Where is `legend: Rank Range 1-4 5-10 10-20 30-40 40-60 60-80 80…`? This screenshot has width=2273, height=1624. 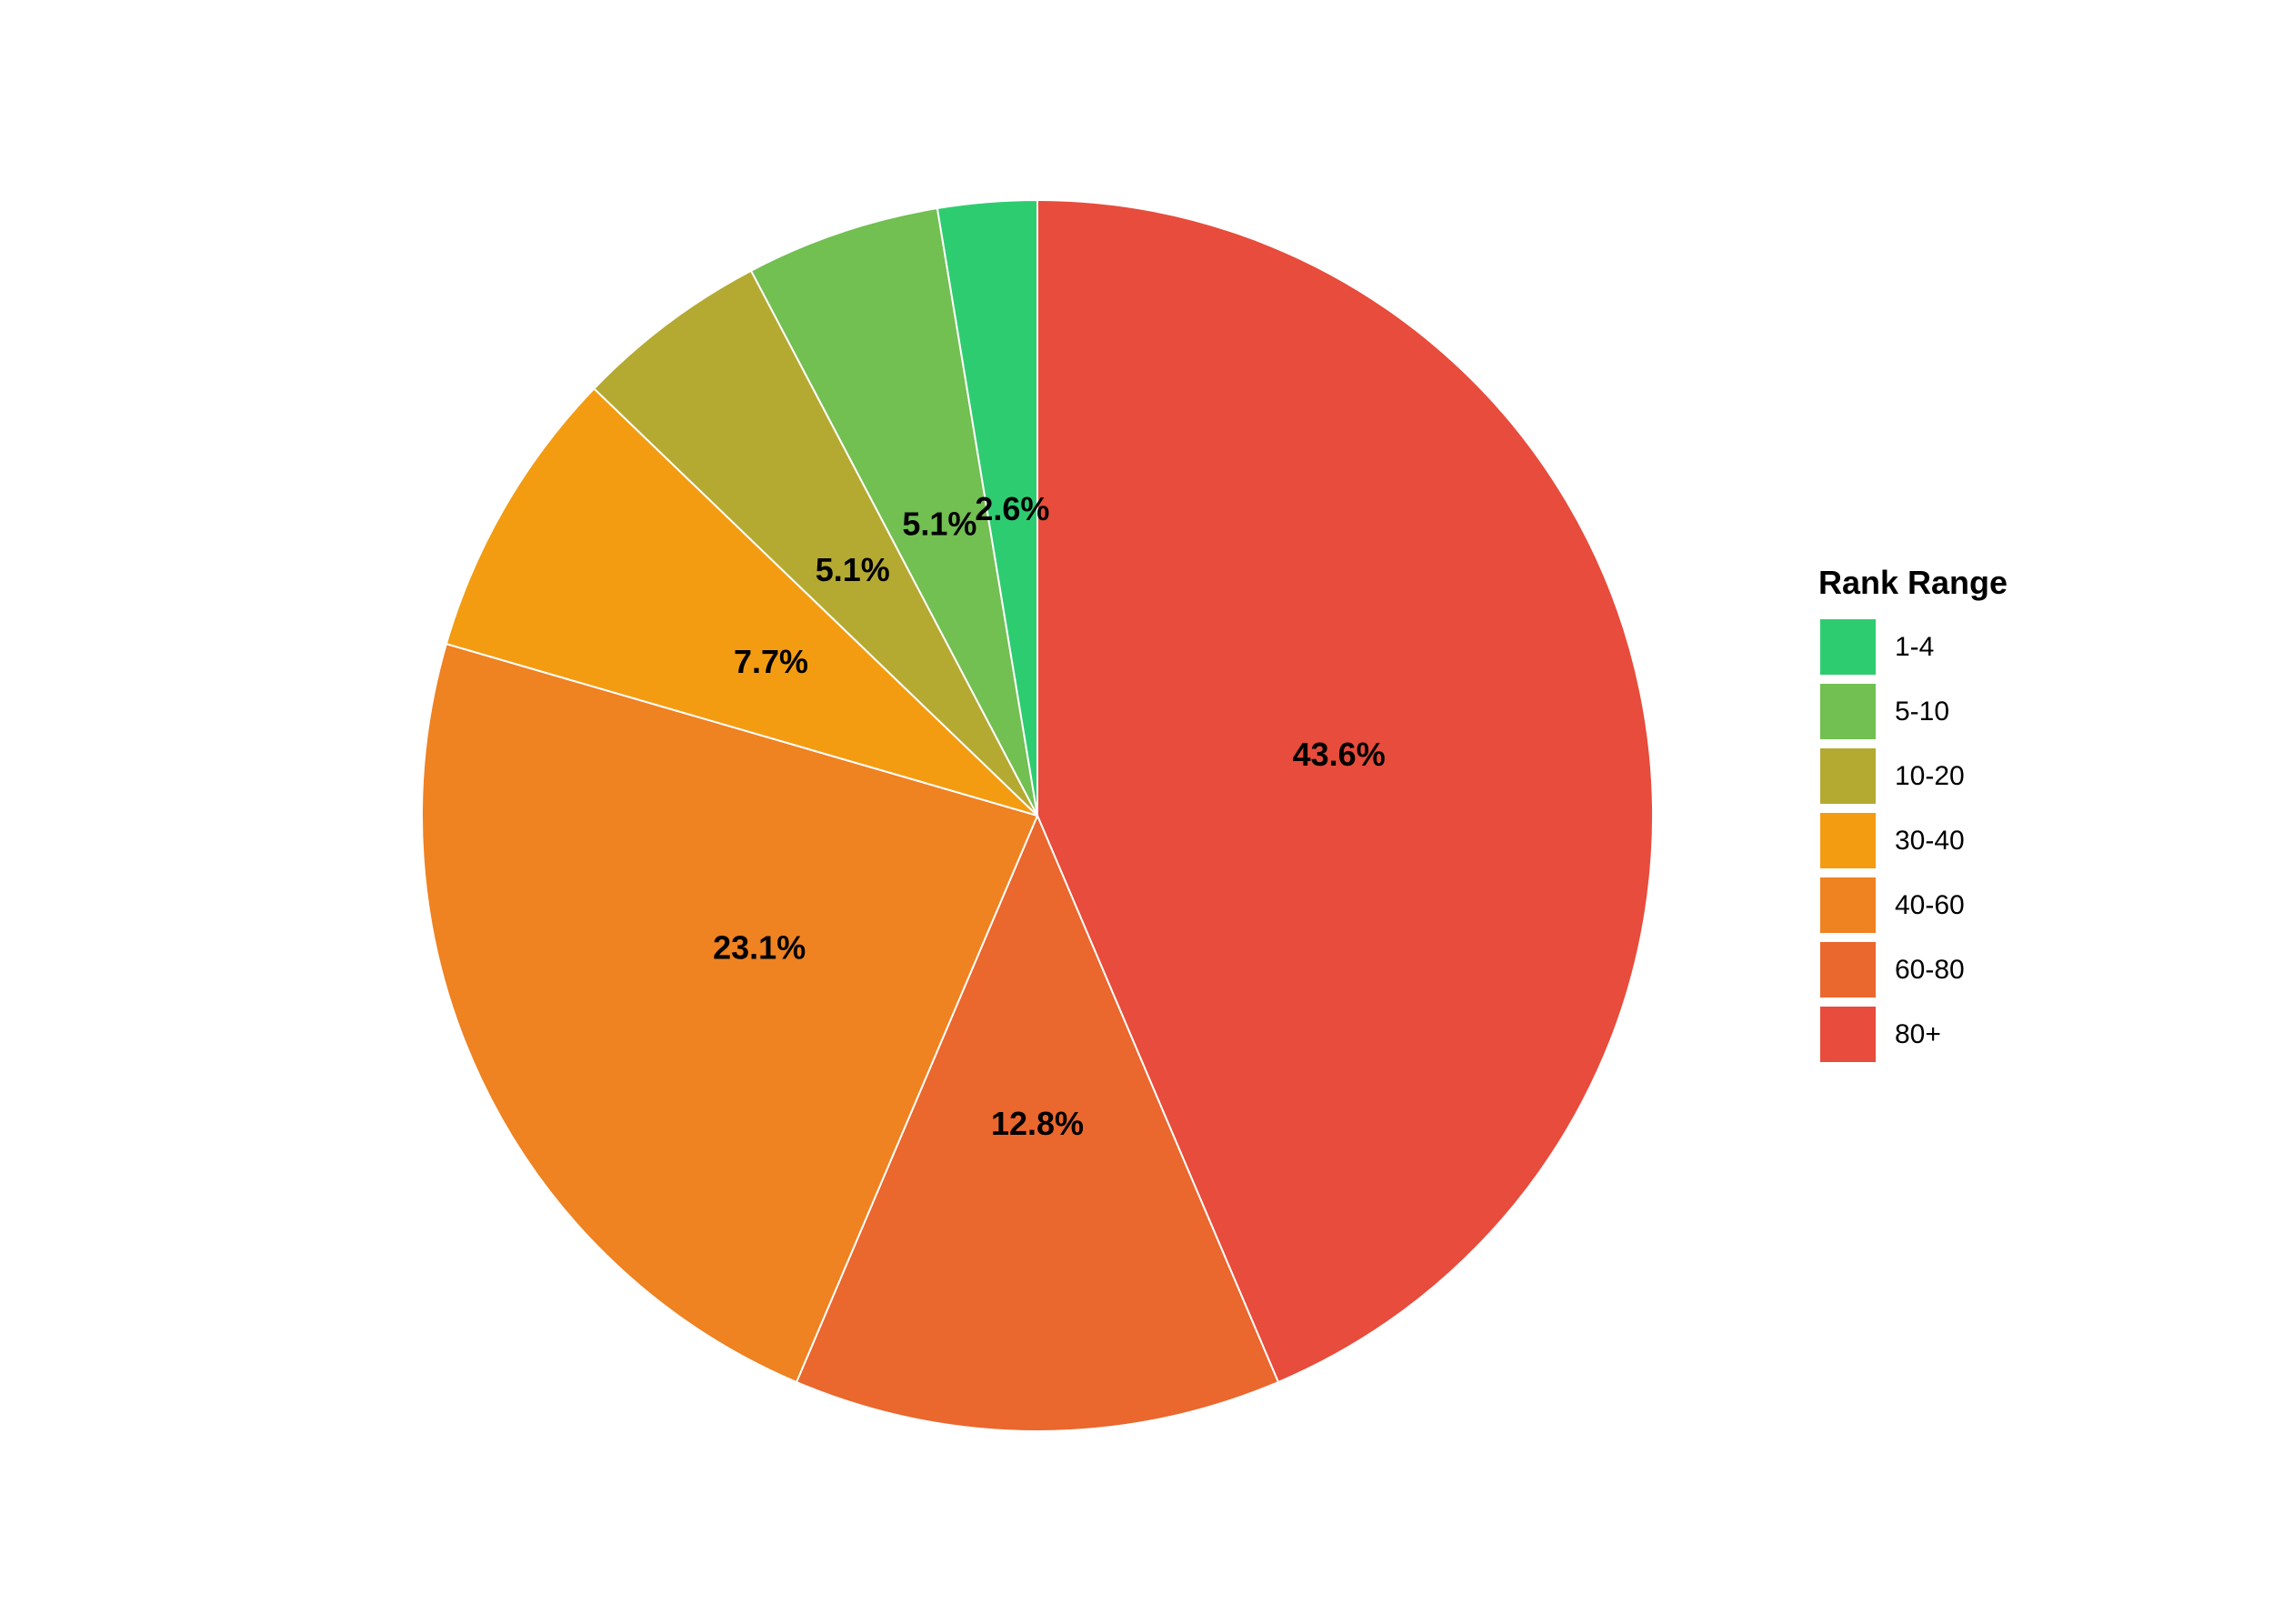
legend: Rank Range 1-4 5-10 10-20 30-40 40-60 60-80 80… is located at coordinates (1913, 815).